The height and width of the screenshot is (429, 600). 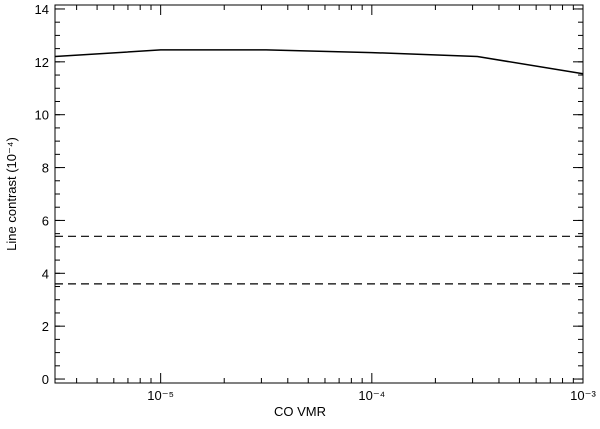 What do you see at coordinates (583, 395) in the screenshot?
I see `x-tick-label: 10⁻³` at bounding box center [583, 395].